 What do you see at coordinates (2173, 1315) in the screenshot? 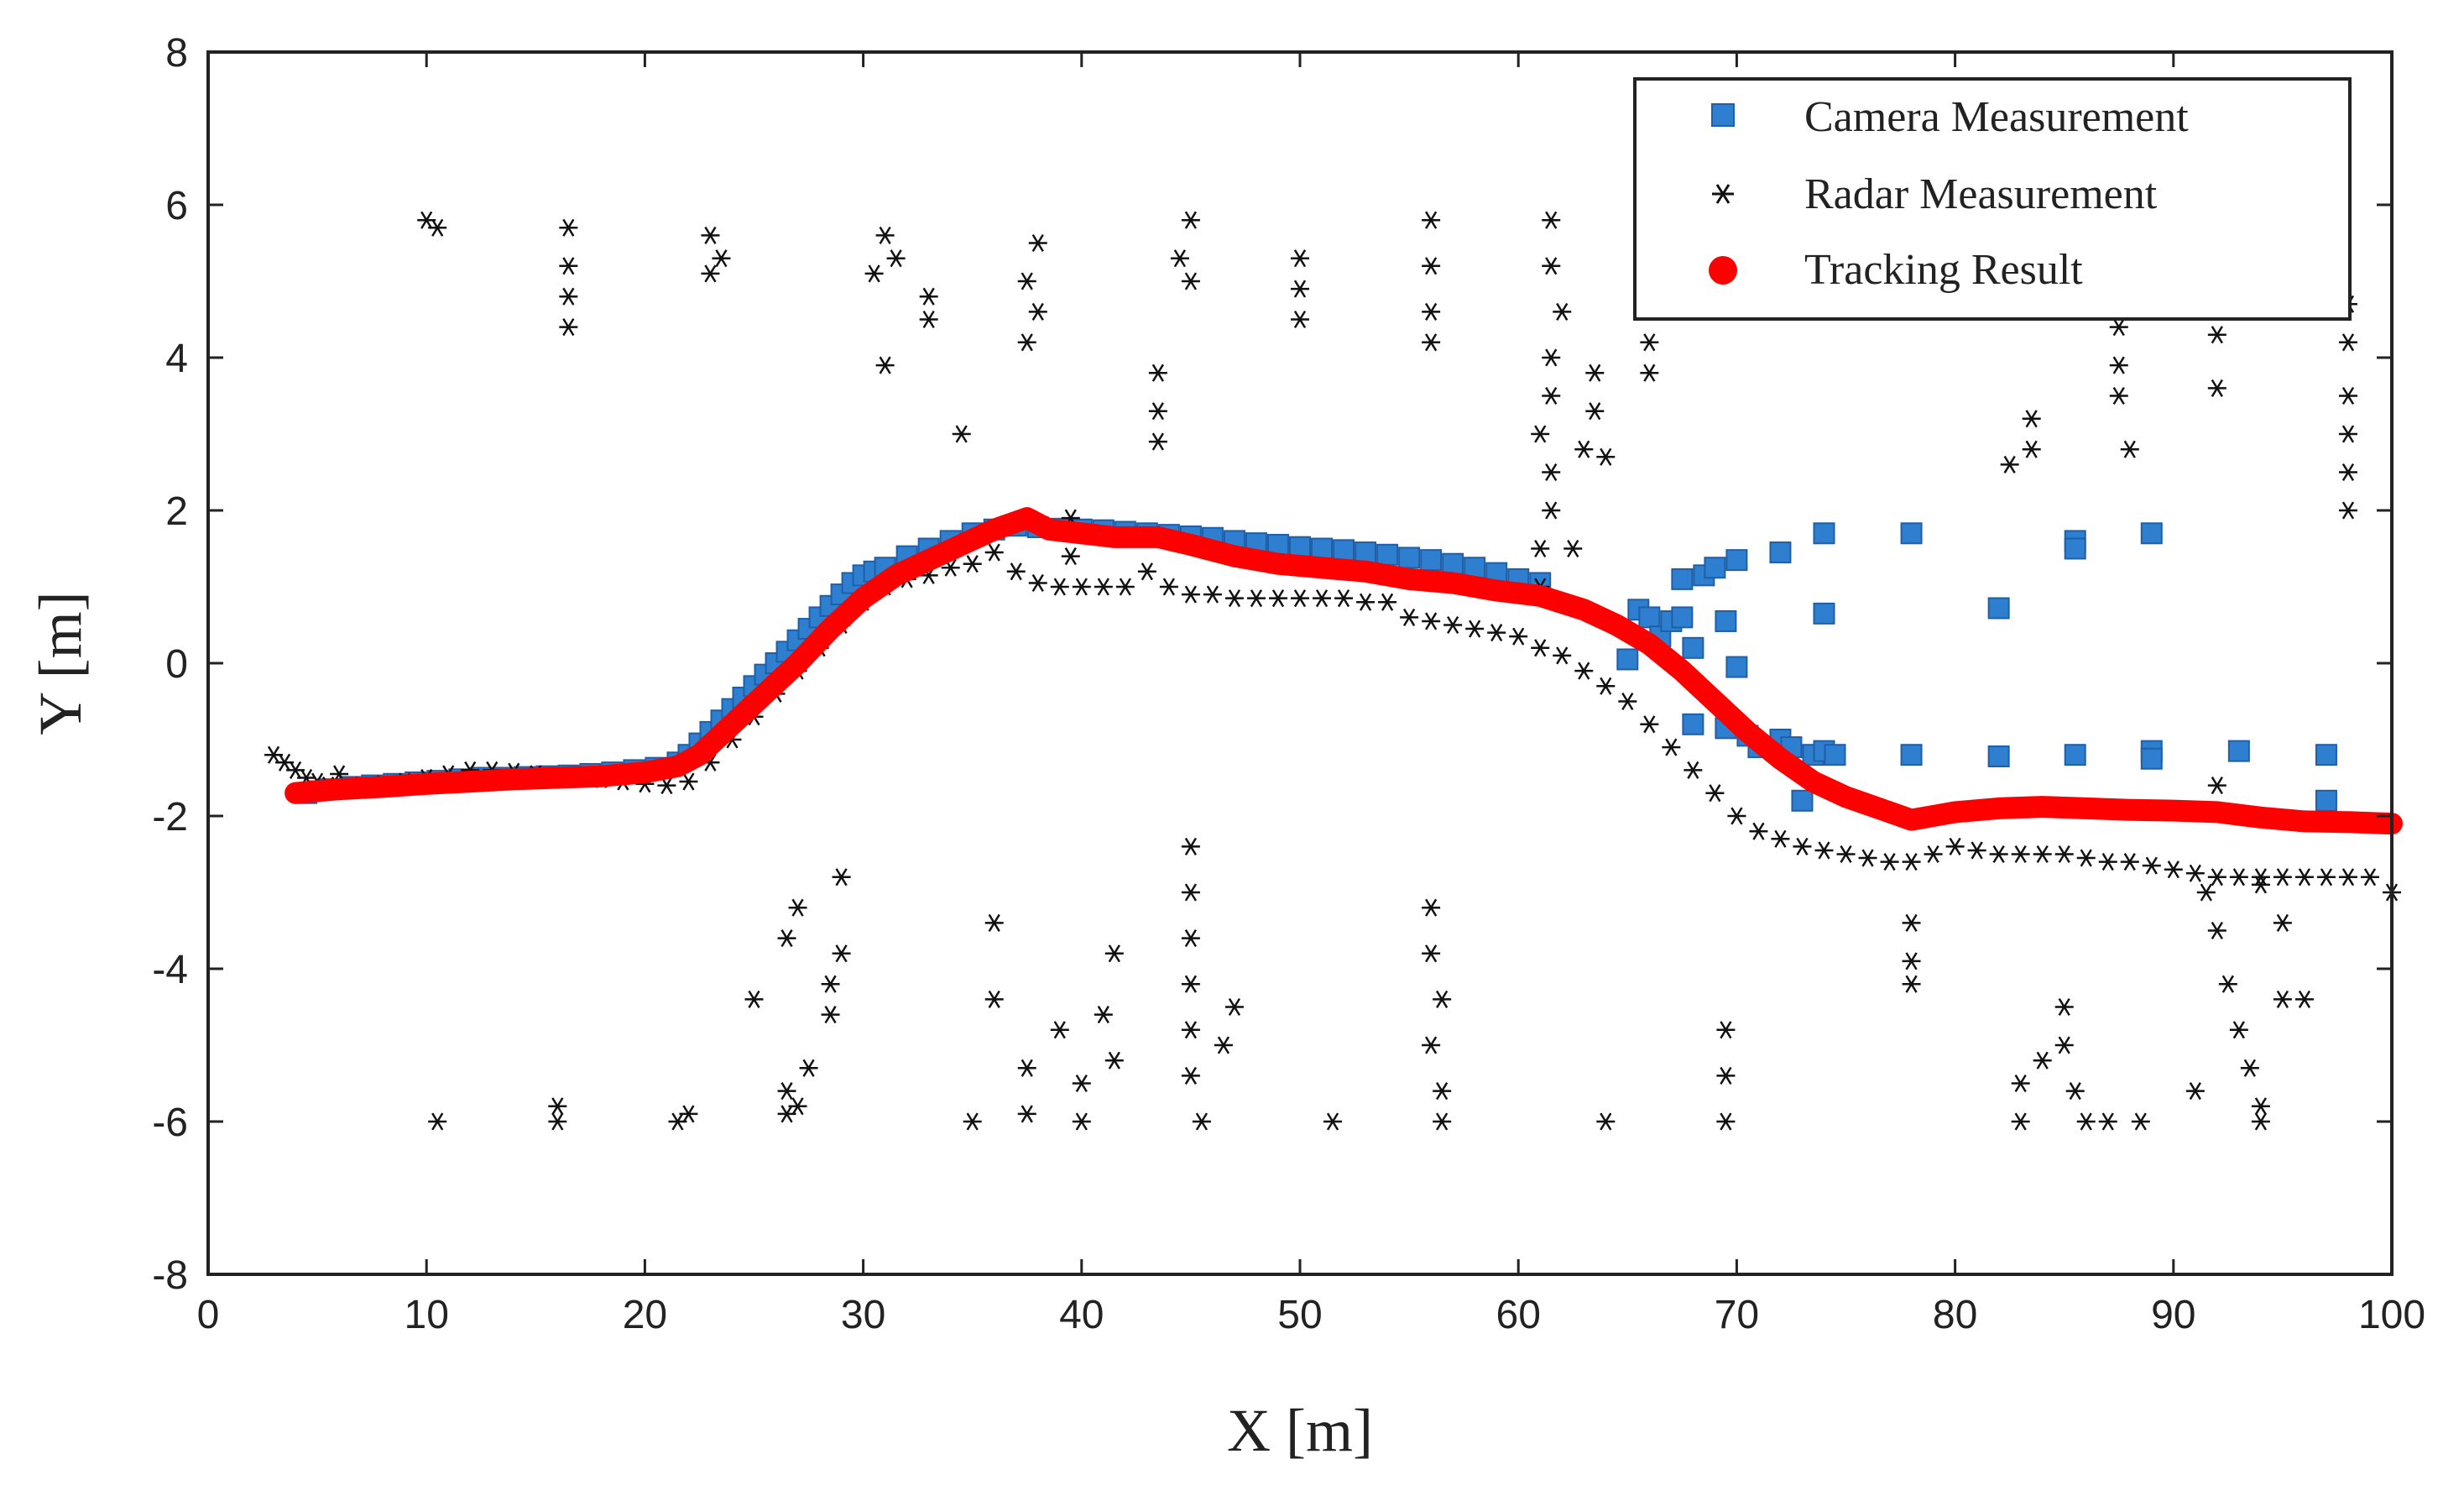
I see `x-tick-label: 90` at bounding box center [2173, 1315].